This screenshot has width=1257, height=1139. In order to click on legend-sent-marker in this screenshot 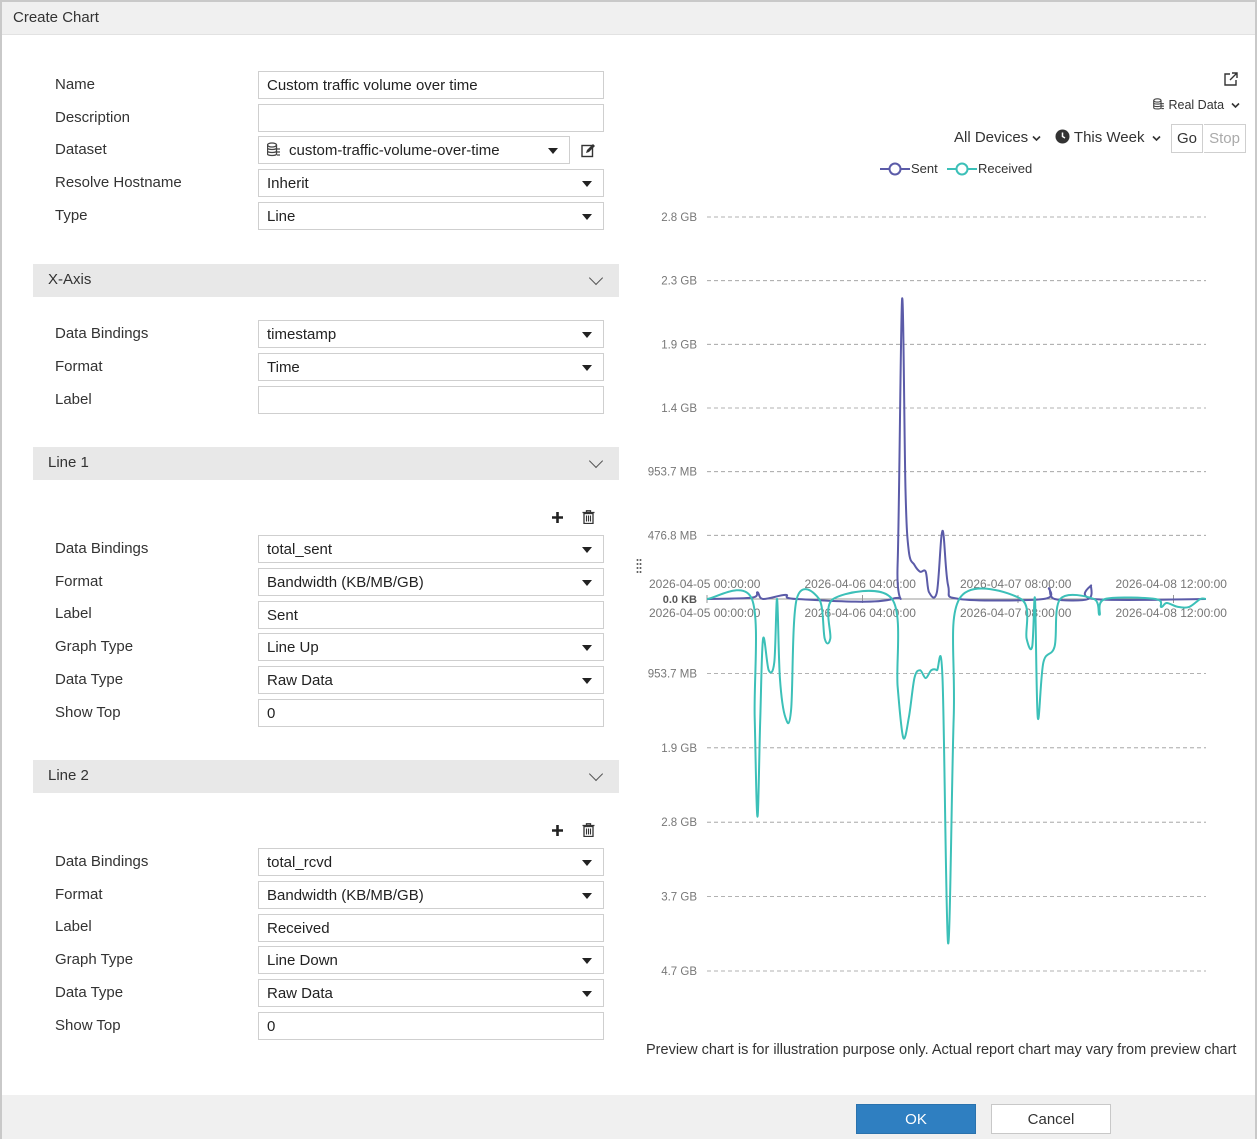, I will do `click(895, 169)`.